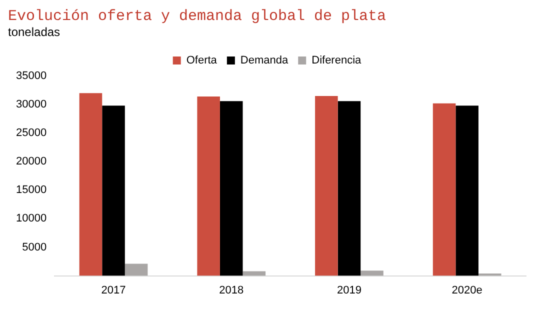 This screenshot has width=544, height=334. What do you see at coordinates (31, 190) in the screenshot?
I see `y-tick-label: 15000` at bounding box center [31, 190].